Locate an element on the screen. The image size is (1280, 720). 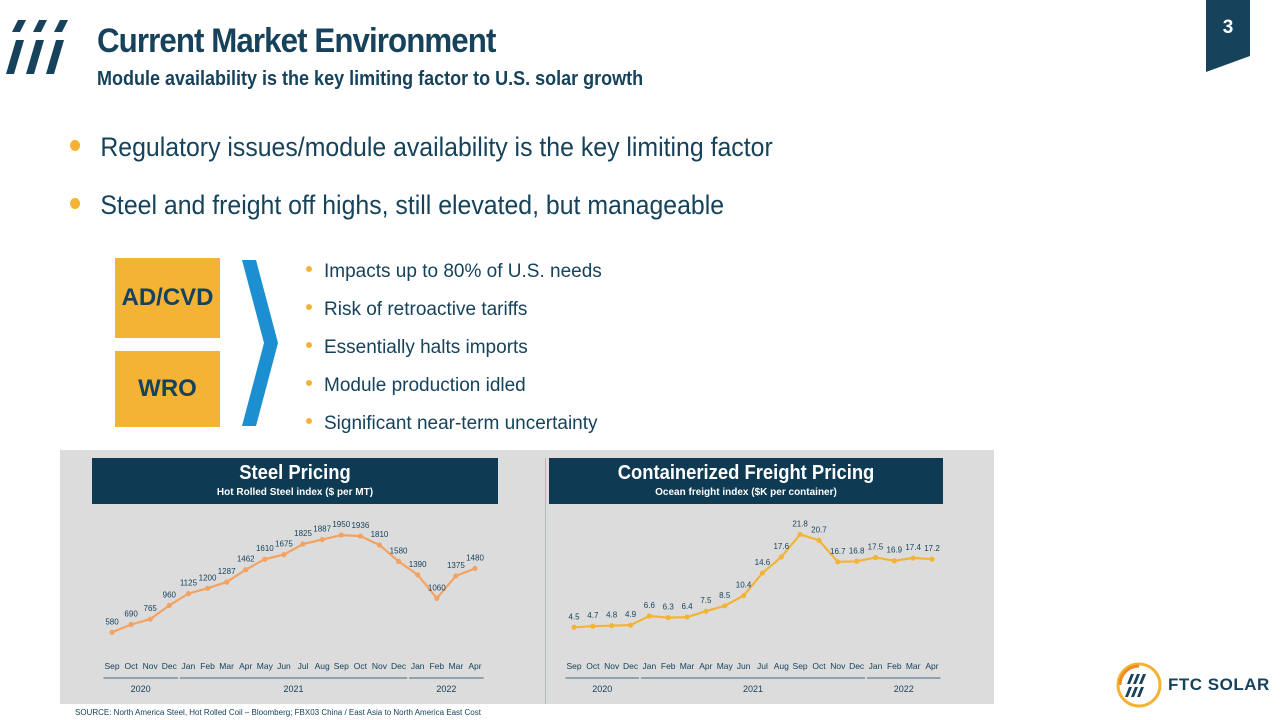
steel-tick-label: Sep is located at coordinates (341, 666).